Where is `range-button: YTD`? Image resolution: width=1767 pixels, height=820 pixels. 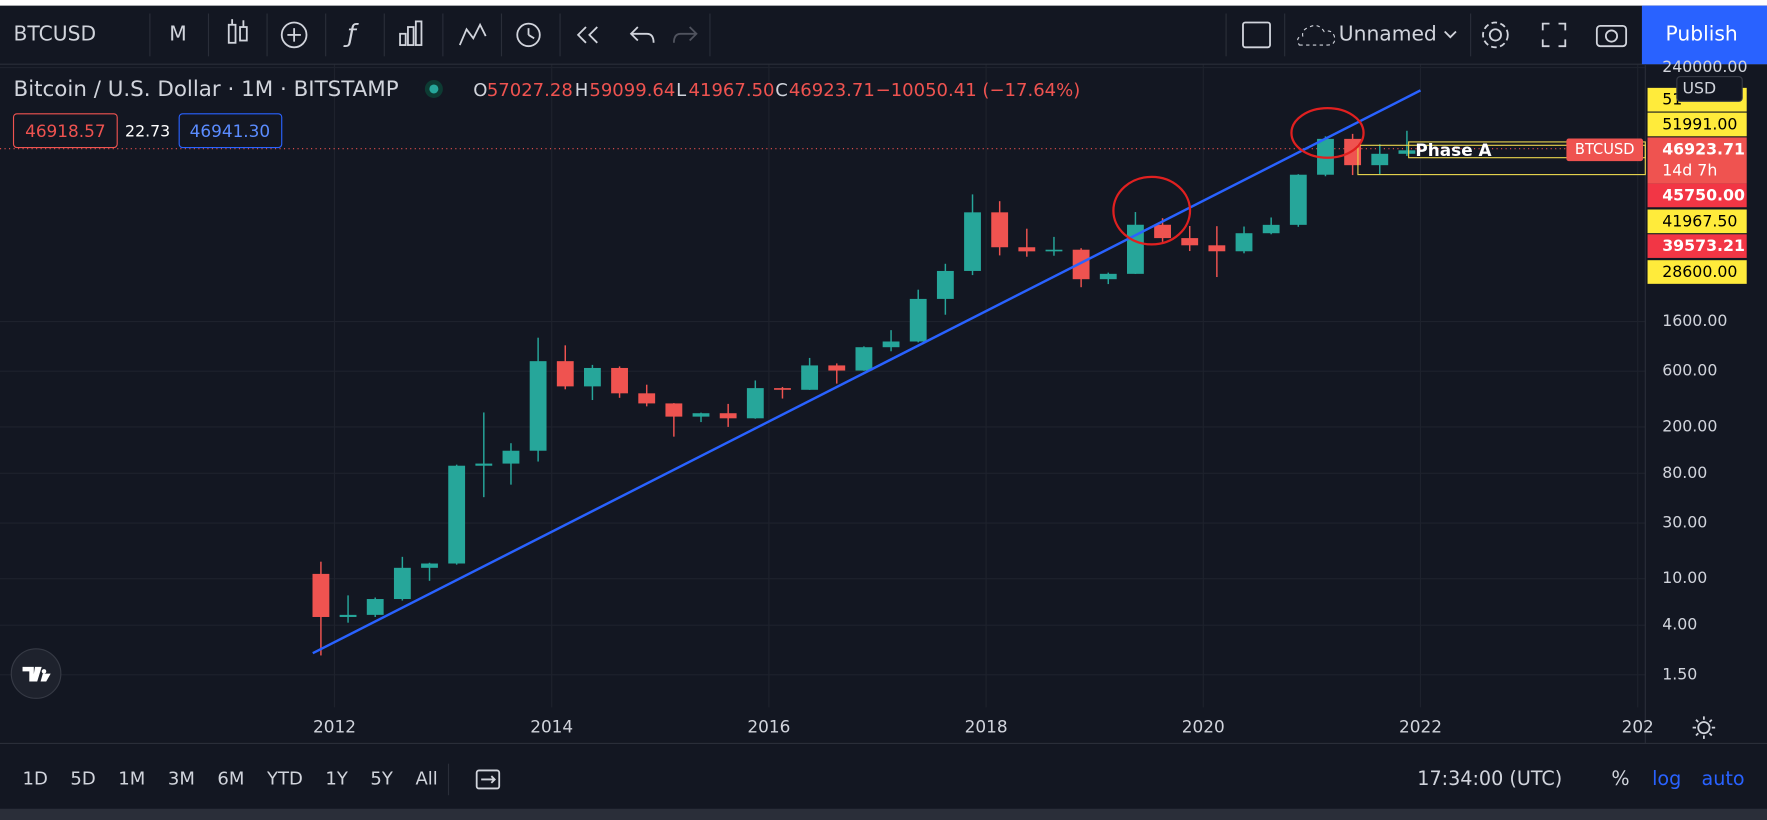 range-button: YTD is located at coordinates (284, 778).